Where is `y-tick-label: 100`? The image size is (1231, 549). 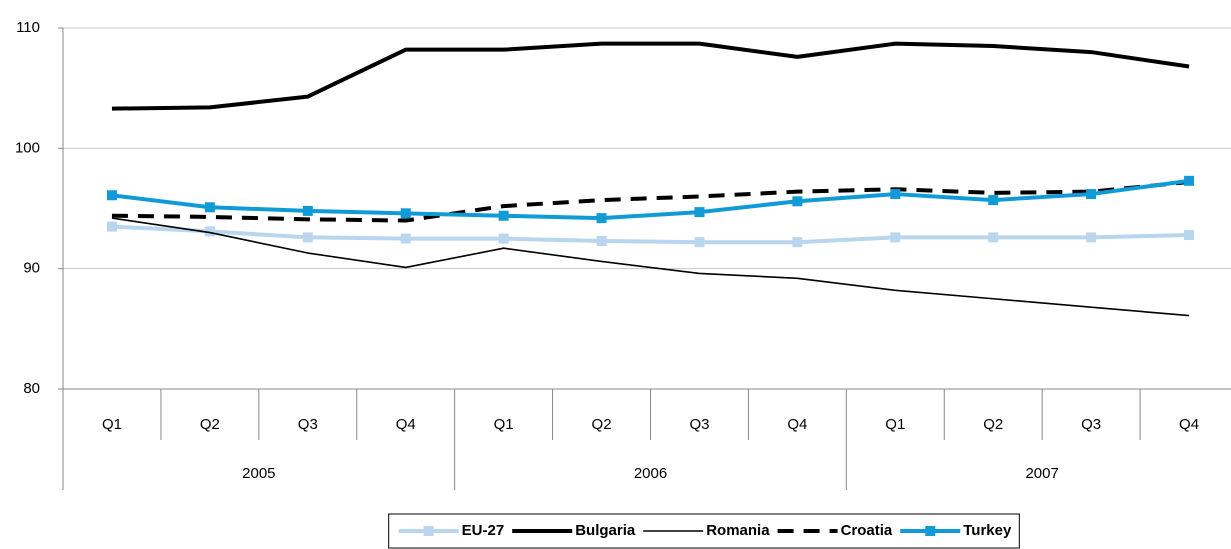
y-tick-label: 100 is located at coordinates (27, 147).